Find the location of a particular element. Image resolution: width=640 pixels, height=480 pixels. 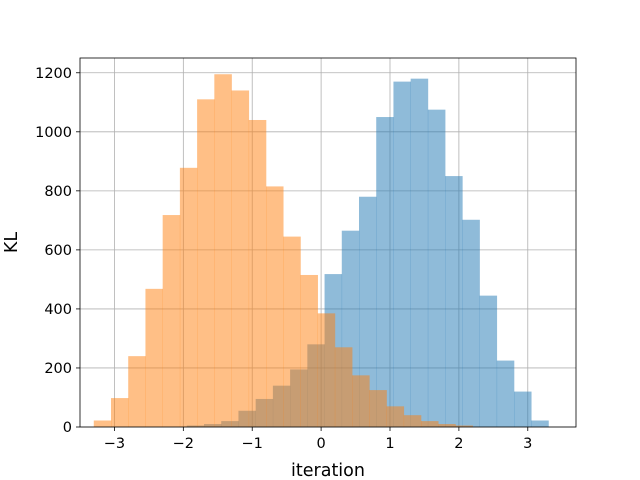

y-tick-label: 400 is located at coordinates (58, 310).